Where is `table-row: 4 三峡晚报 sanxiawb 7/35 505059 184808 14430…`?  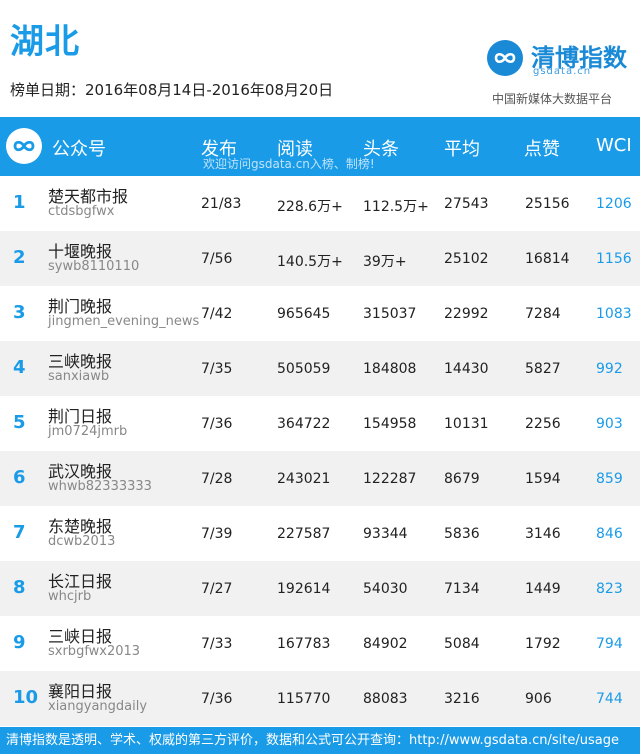 table-row: 4 三峡晚报 sanxiawb 7/35 505059 184808 14430… is located at coordinates (320, 368).